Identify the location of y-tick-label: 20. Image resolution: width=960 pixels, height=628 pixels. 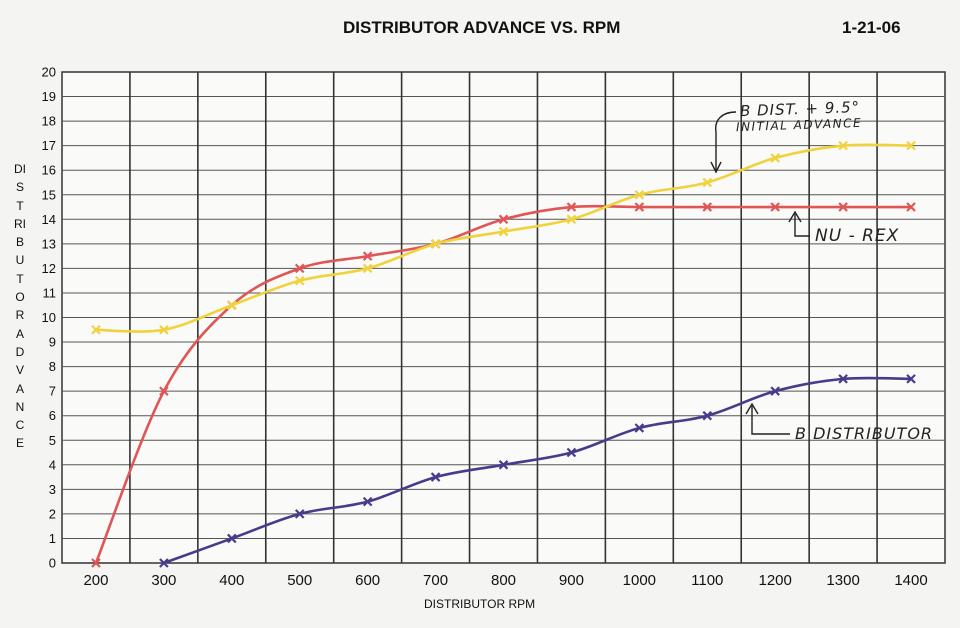
(49, 72).